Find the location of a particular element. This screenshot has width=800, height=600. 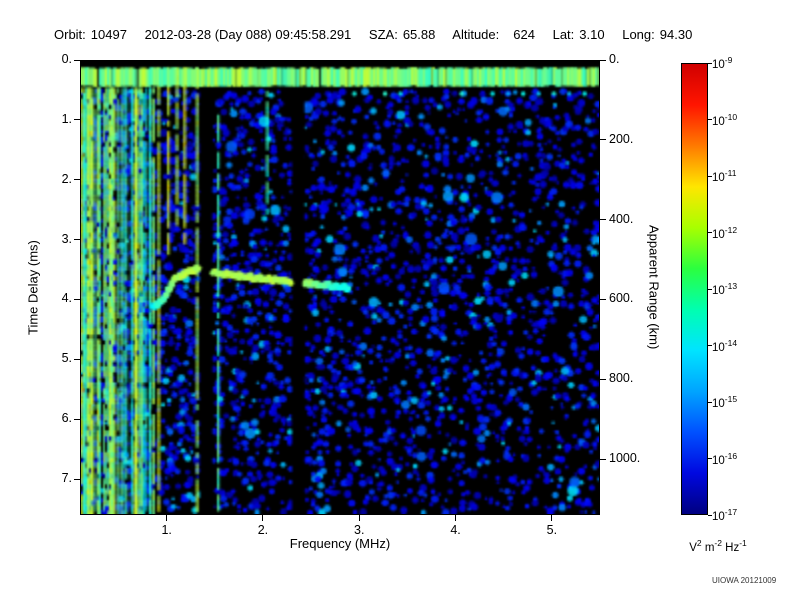

unit-base: m is located at coordinates (708, 547).